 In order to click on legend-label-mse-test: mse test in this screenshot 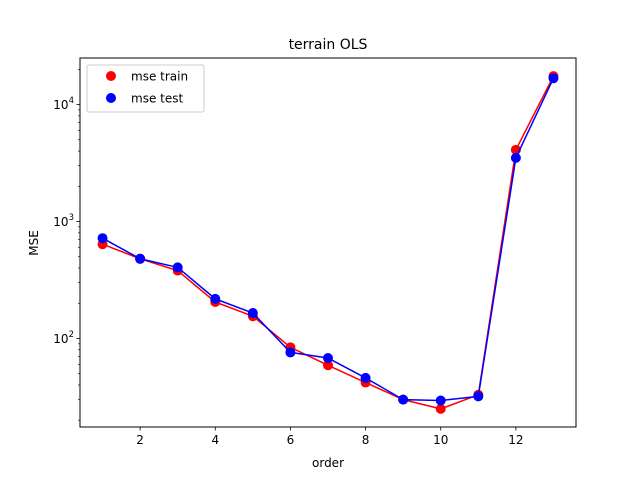, I will do `click(157, 99)`.